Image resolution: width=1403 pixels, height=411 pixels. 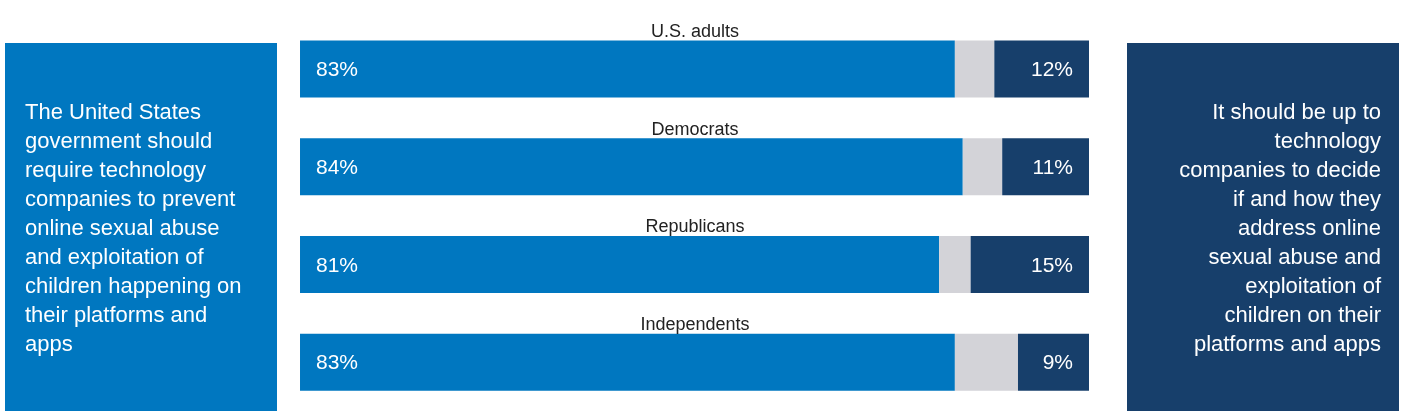 What do you see at coordinates (1052, 166) in the screenshot?
I see `data-label: 11%` at bounding box center [1052, 166].